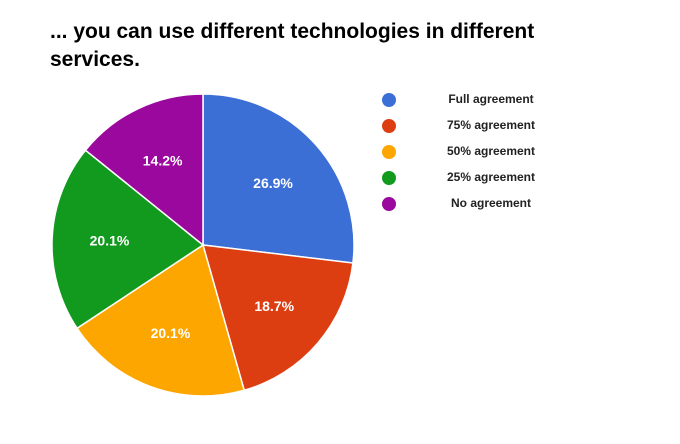 This screenshot has width=680, height=444. I want to click on pie-slice-25-agreement, so click(128, 239).